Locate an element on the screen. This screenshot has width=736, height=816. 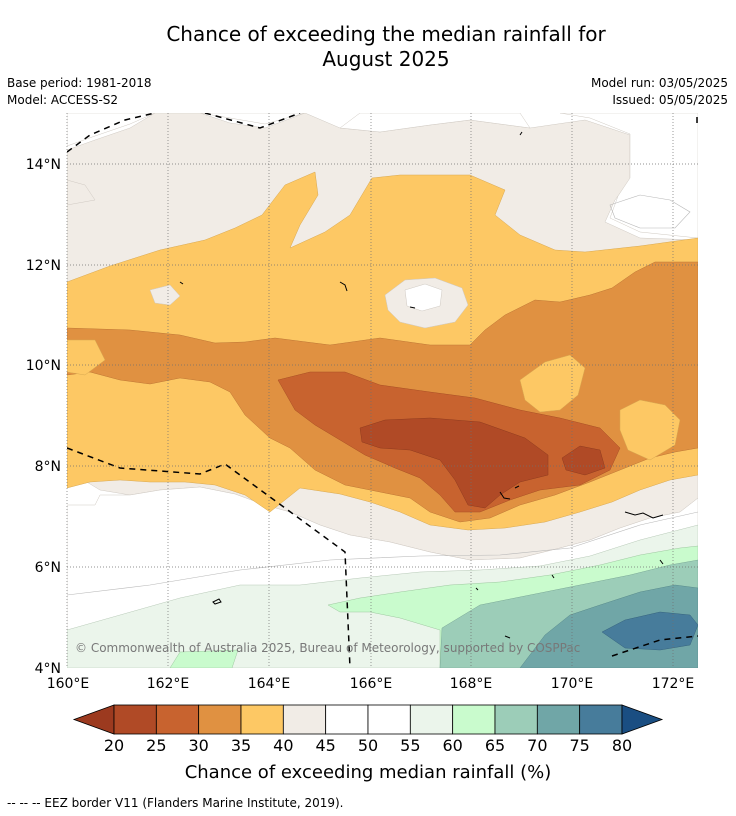
colorbar-ticks: 20 25 30 35 40 45 50 55 60 65 70 75 80 is located at coordinates (368, 745).